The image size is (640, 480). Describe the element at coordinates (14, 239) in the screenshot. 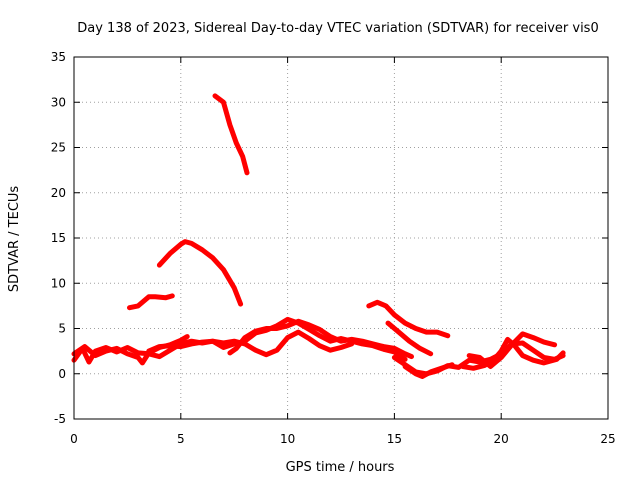

I see `y-axis-title: SDTVAR / TECUs` at that location.